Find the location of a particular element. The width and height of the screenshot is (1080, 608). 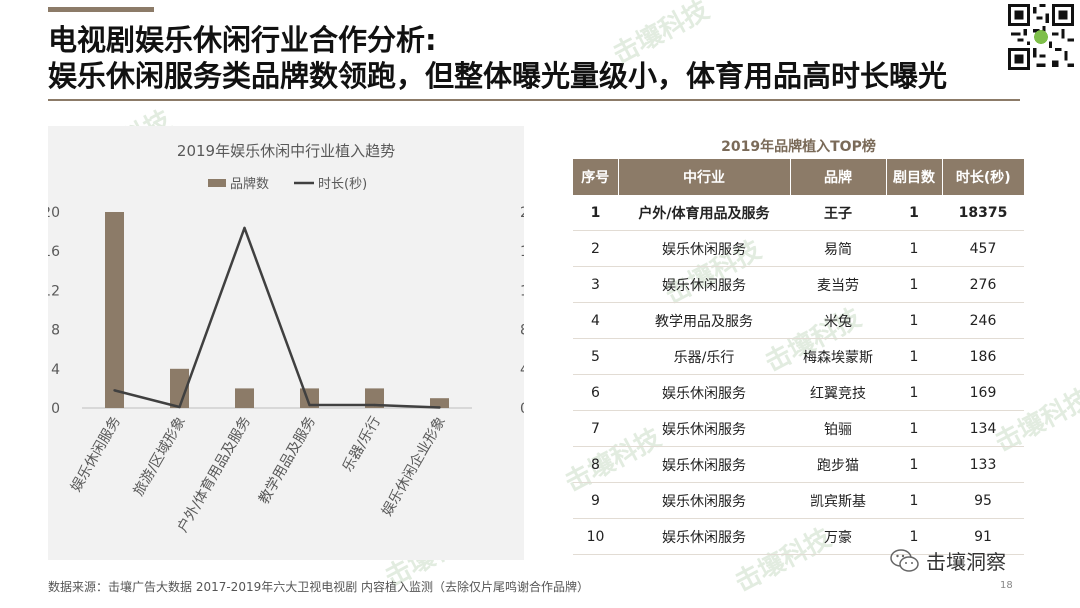

col-header-rank: 序号 is located at coordinates (596, 177).